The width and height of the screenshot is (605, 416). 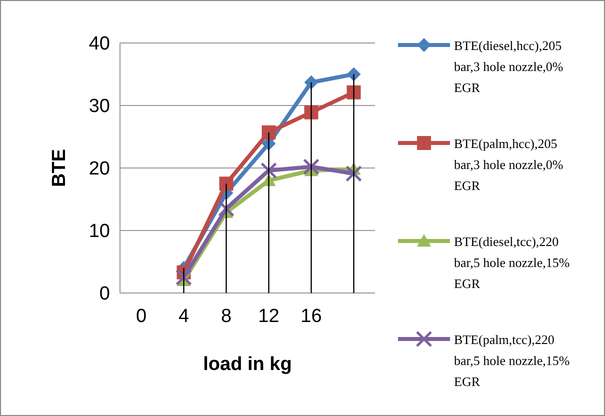 I want to click on y-axis-title: BTE, so click(x=59, y=168).